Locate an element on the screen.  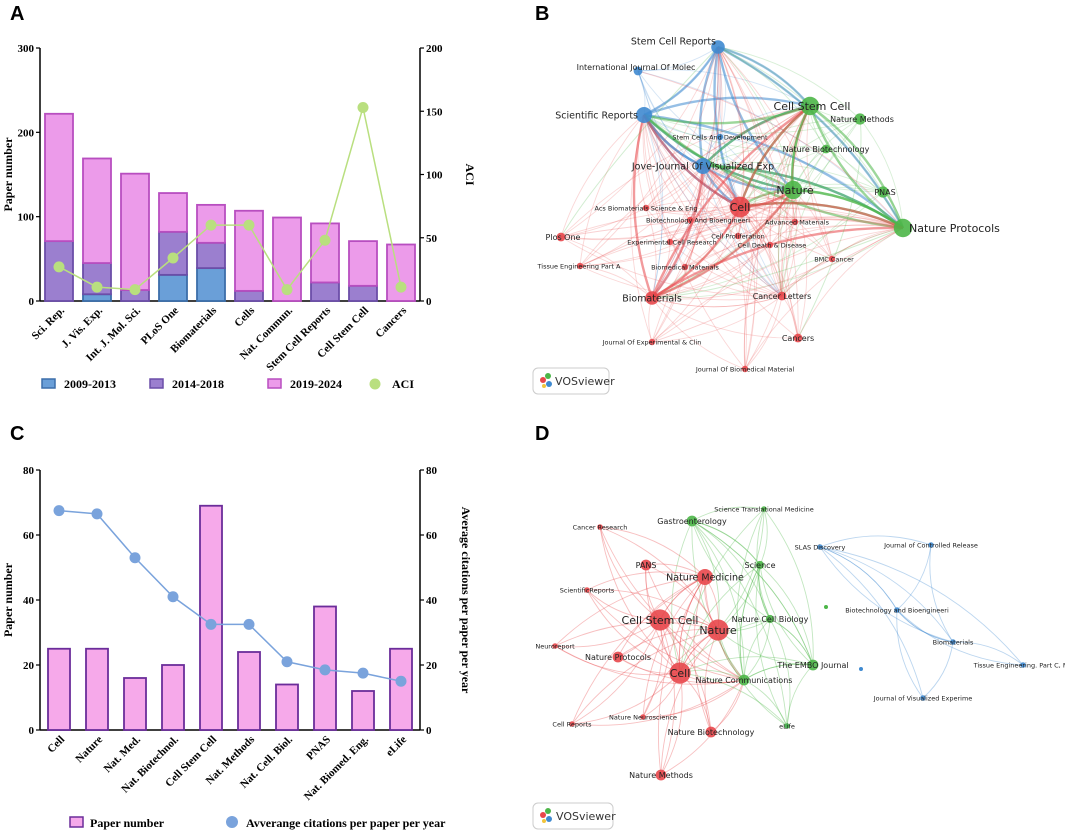
x-tick-label: eLife is located at coordinates (396, 746).